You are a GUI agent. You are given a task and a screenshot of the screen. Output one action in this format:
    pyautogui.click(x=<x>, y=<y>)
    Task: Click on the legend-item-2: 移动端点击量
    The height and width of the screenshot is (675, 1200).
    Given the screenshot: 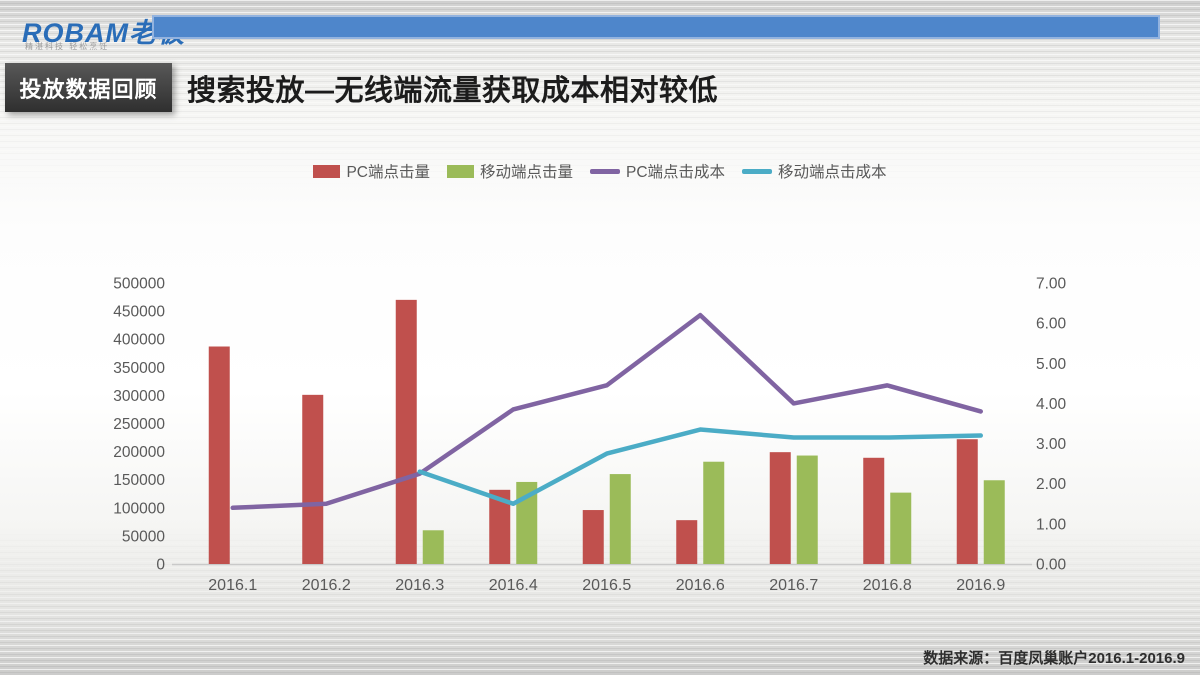 What is the action you would take?
    pyautogui.click(x=509, y=171)
    